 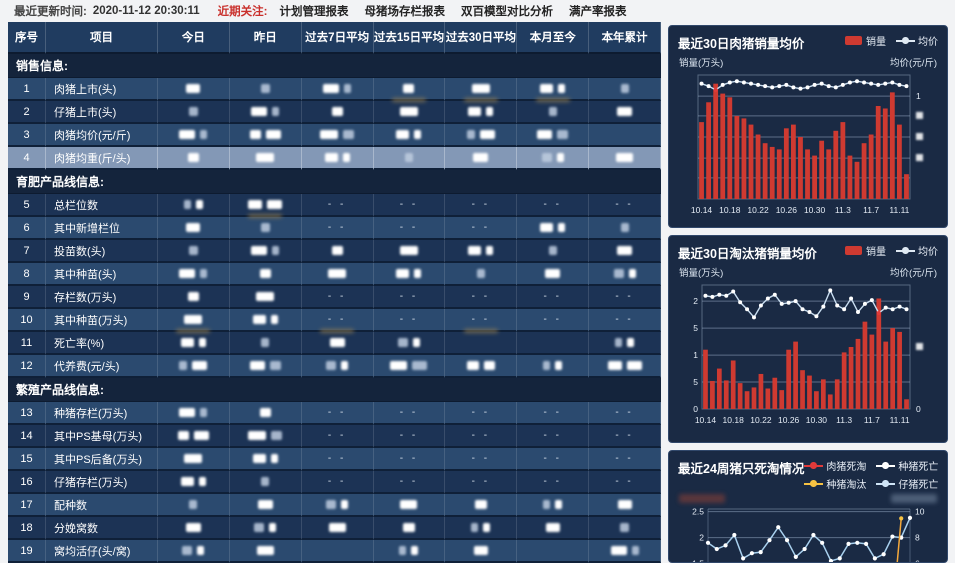 What do you see at coordinates (27, 505) in the screenshot?
I see `row-number: 17` at bounding box center [27, 505].